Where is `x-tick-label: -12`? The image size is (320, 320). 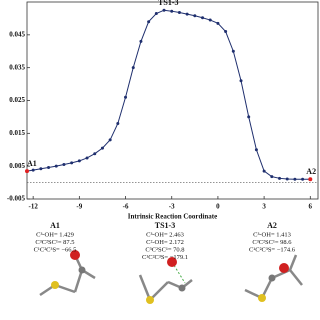 x-tick-label: -12 is located at coordinates (33, 207).